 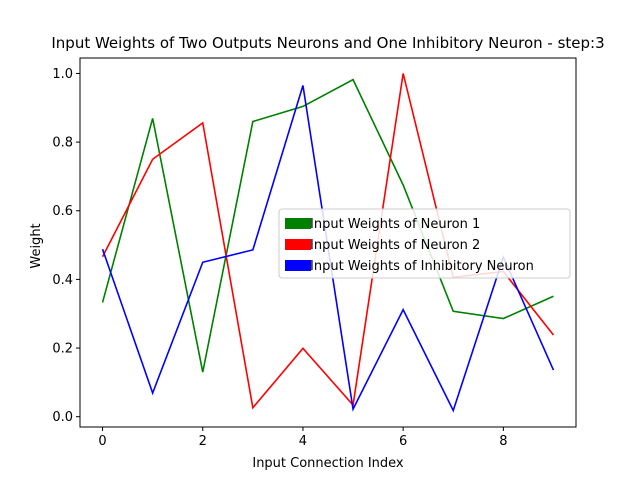 What do you see at coordinates (403, 441) in the screenshot?
I see `x-tick-label: 6` at bounding box center [403, 441].